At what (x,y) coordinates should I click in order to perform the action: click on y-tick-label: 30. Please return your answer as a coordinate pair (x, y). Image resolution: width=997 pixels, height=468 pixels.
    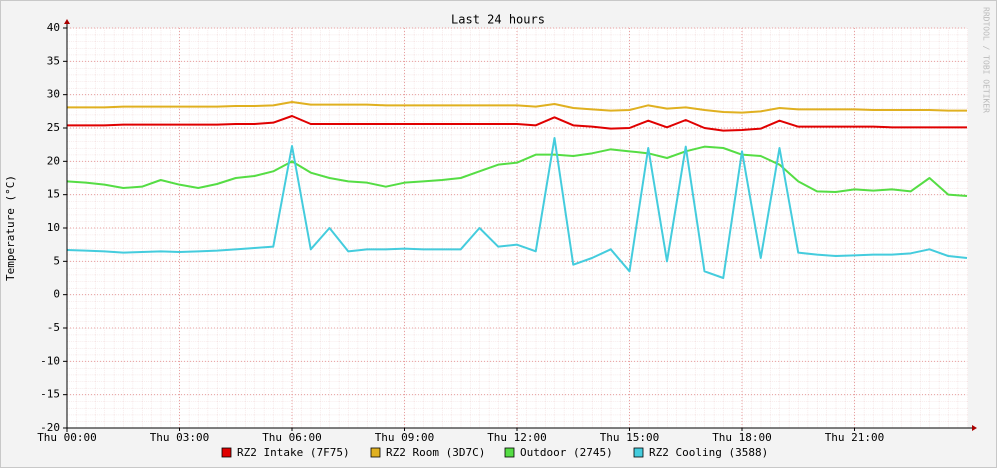
    Looking at the image, I should click on (53, 94).